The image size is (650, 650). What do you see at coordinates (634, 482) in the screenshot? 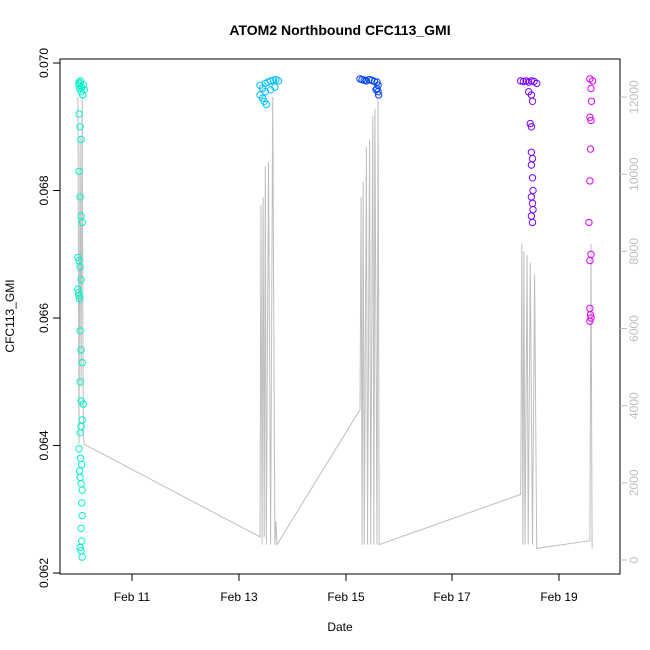
I see `y2-tick-label: 2000` at bounding box center [634, 482].